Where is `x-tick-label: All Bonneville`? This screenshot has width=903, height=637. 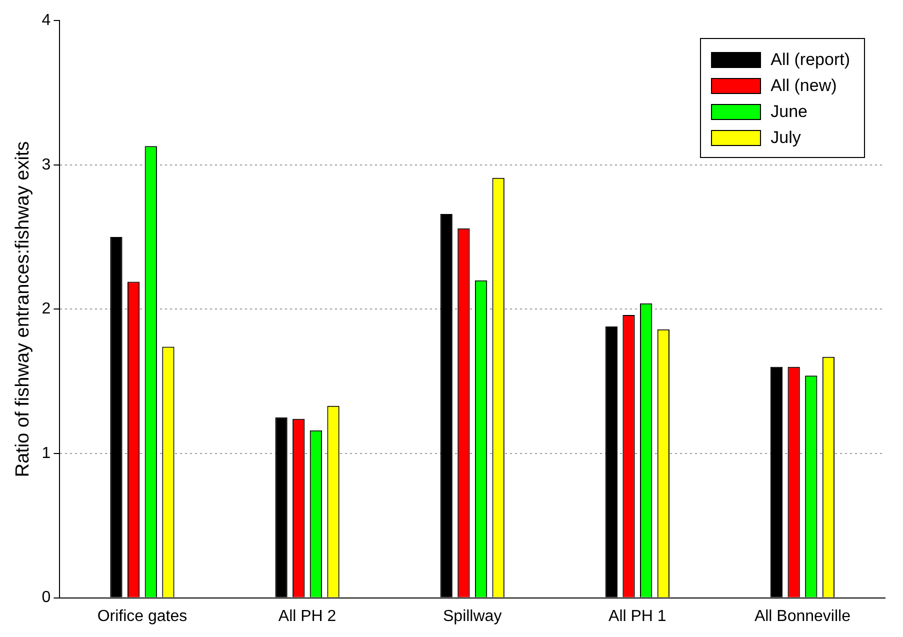
x-tick-label: All Bonneville is located at coordinates (802, 616).